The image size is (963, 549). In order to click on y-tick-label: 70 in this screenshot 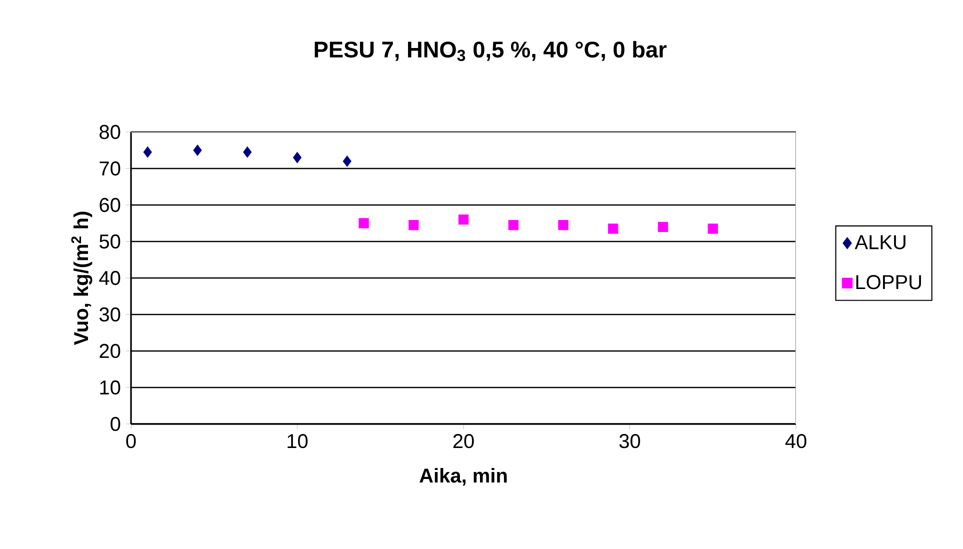, I will do `click(110, 168)`.